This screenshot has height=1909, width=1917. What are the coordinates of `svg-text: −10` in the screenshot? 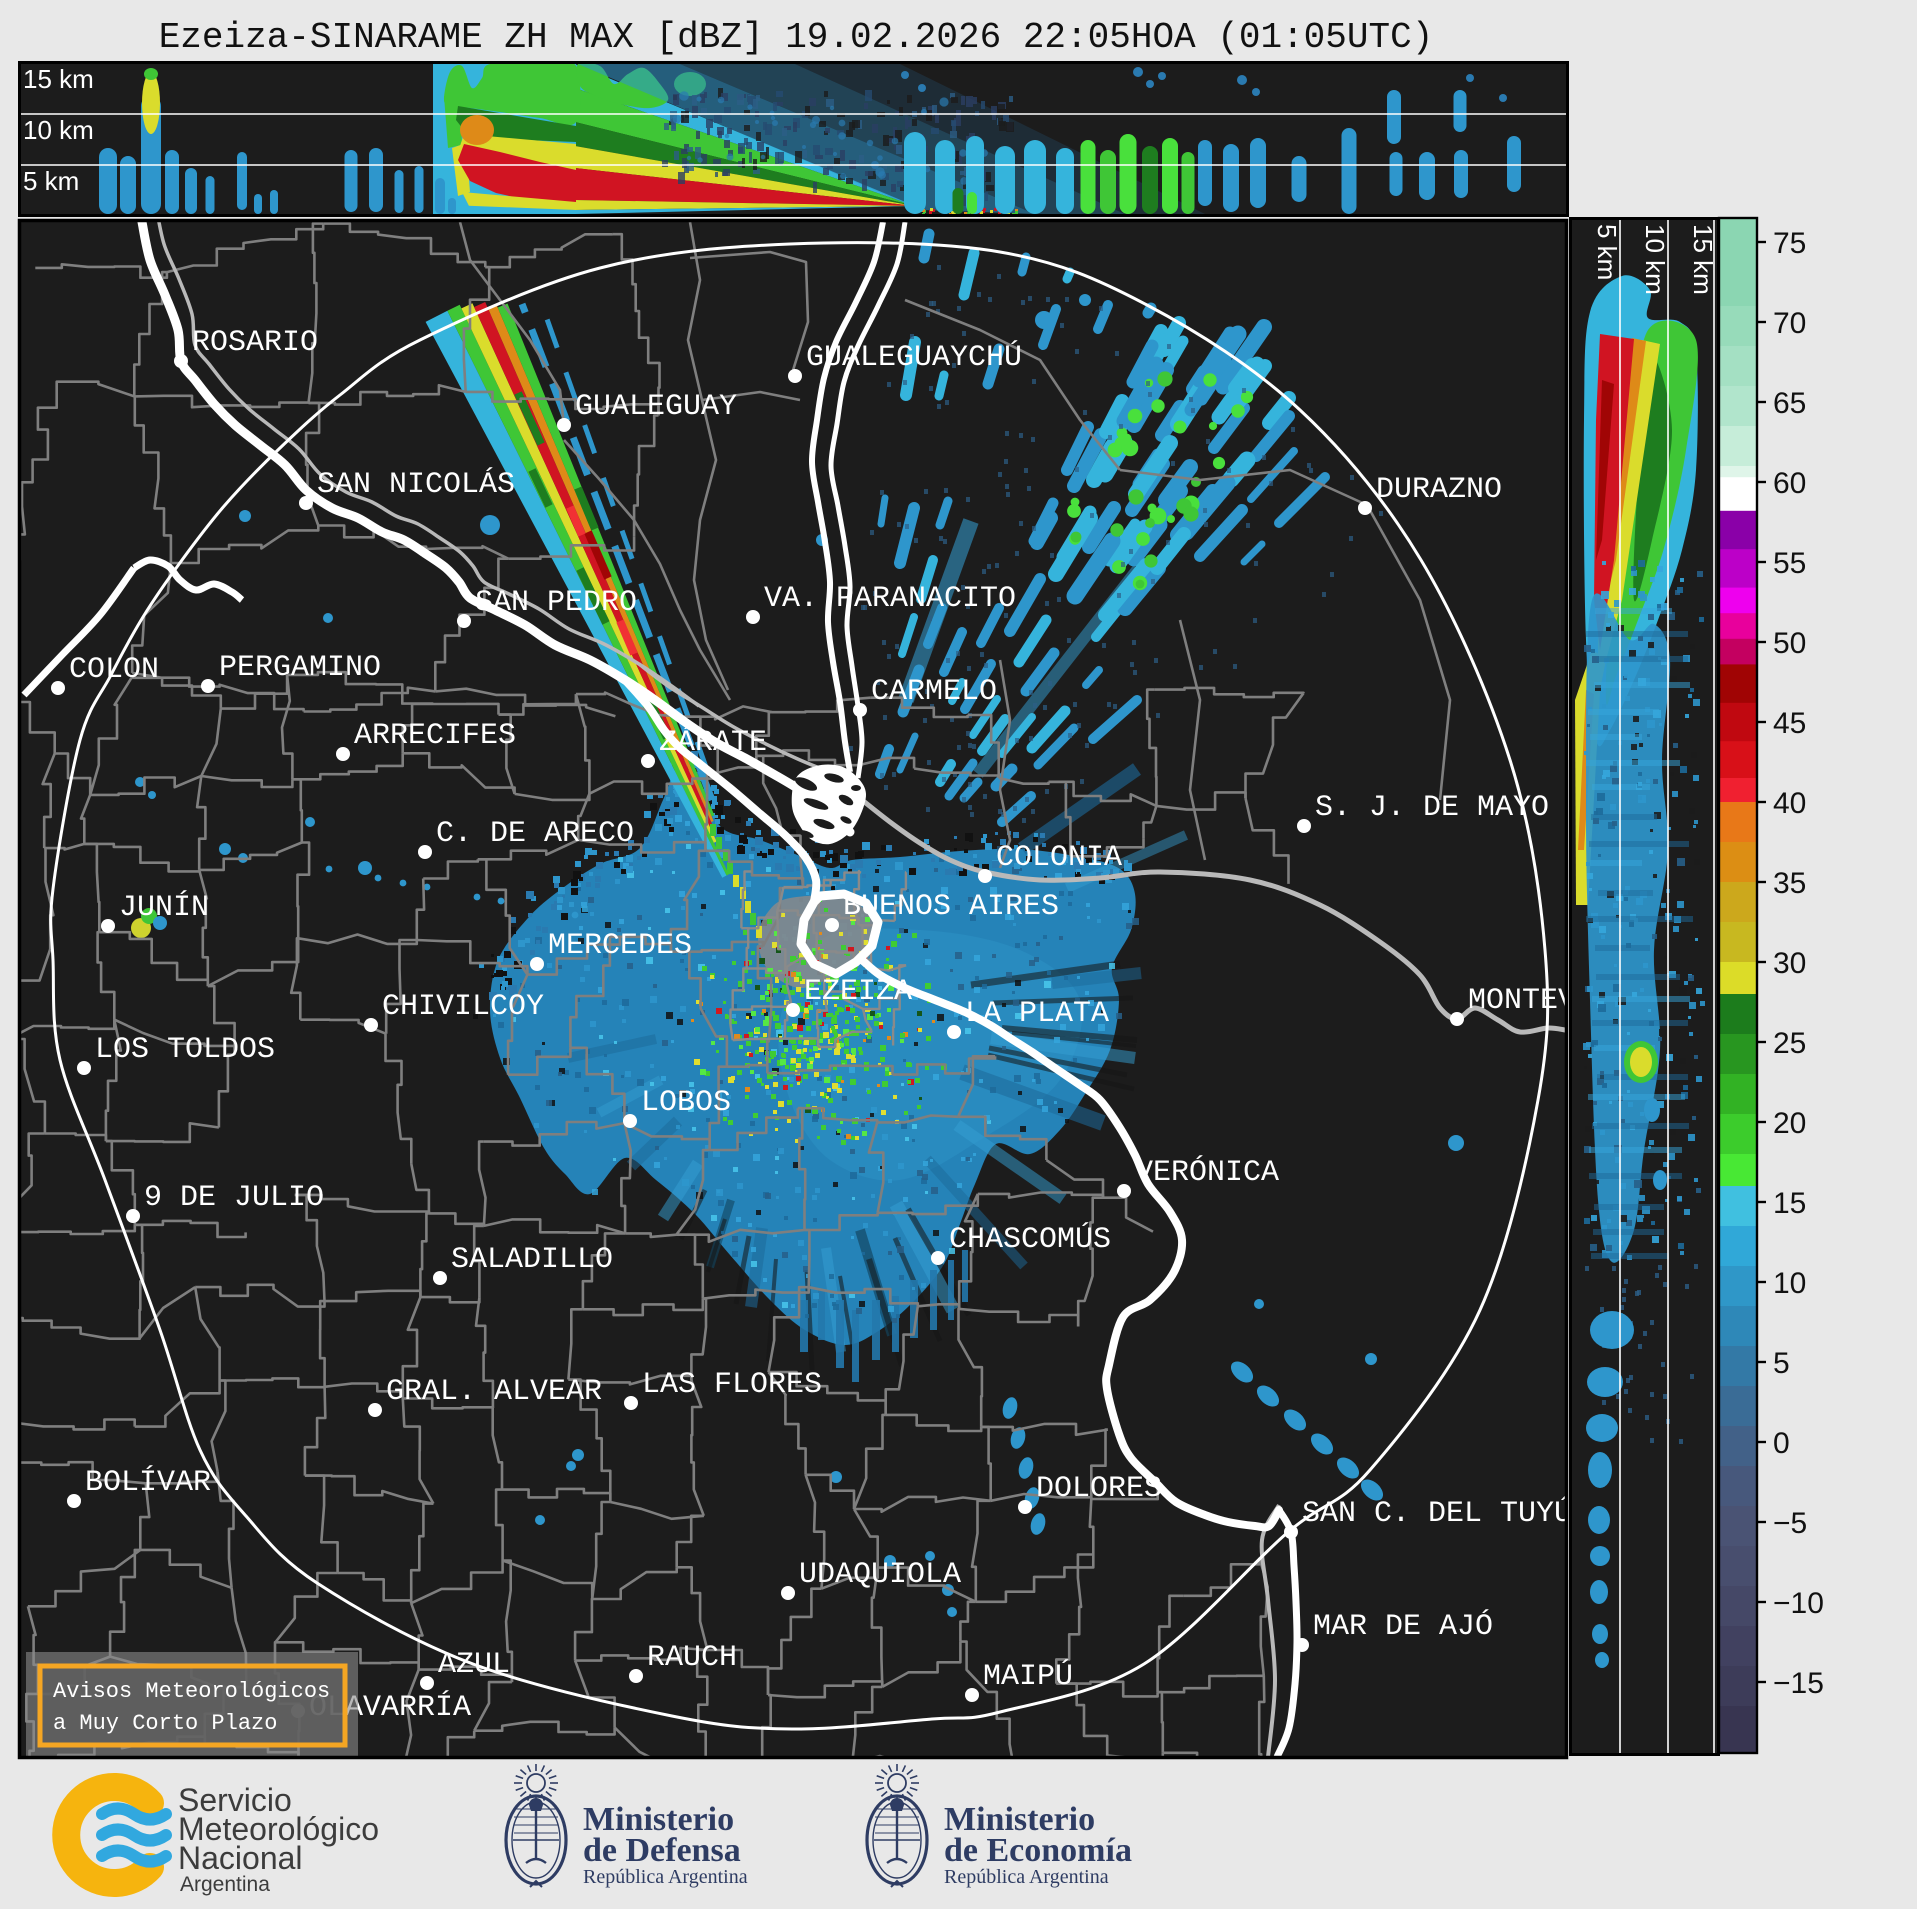 It's located at (1798, 1603).